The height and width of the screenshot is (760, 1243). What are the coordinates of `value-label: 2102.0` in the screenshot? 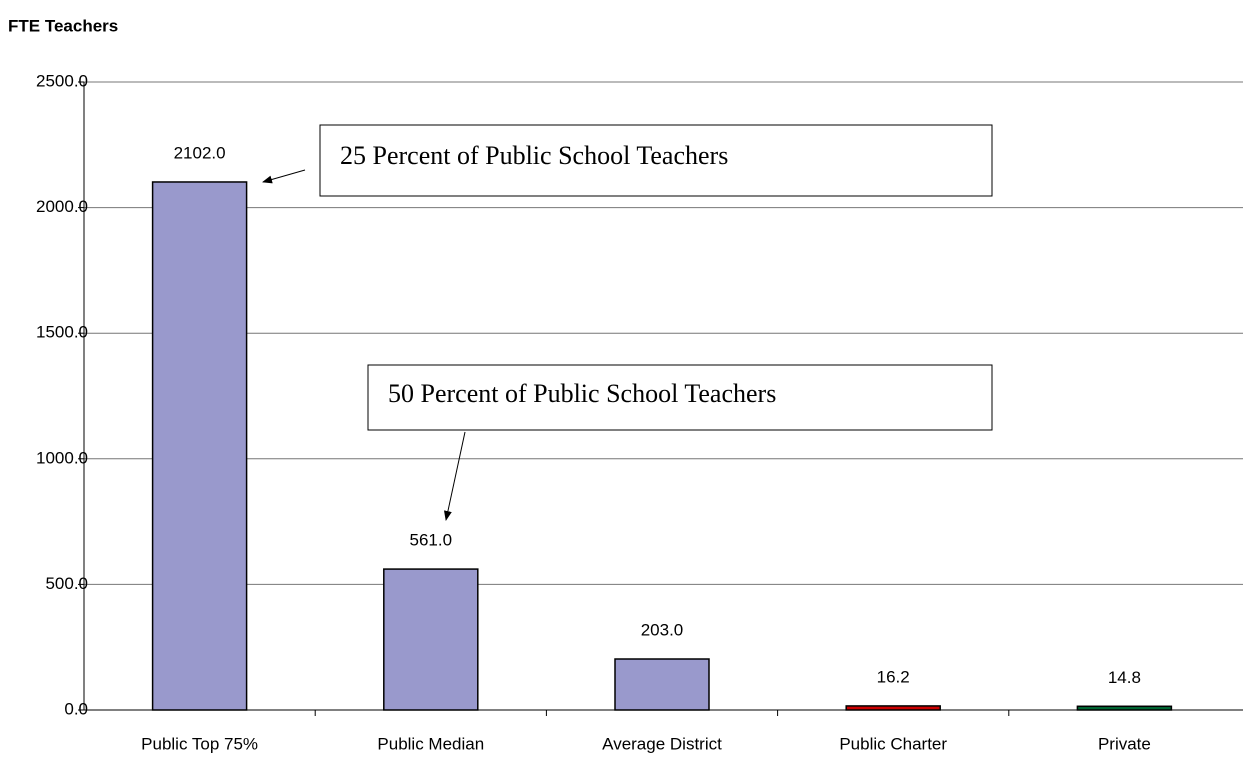 It's located at (200, 152).